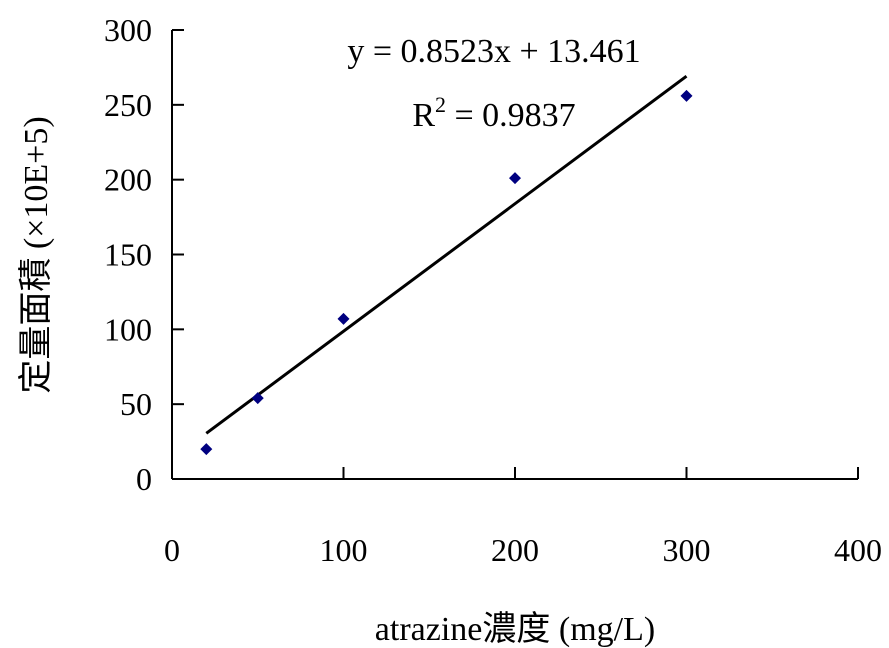  Describe the element at coordinates (423, 115) in the screenshot. I see `r-squared-symbol: R` at that location.